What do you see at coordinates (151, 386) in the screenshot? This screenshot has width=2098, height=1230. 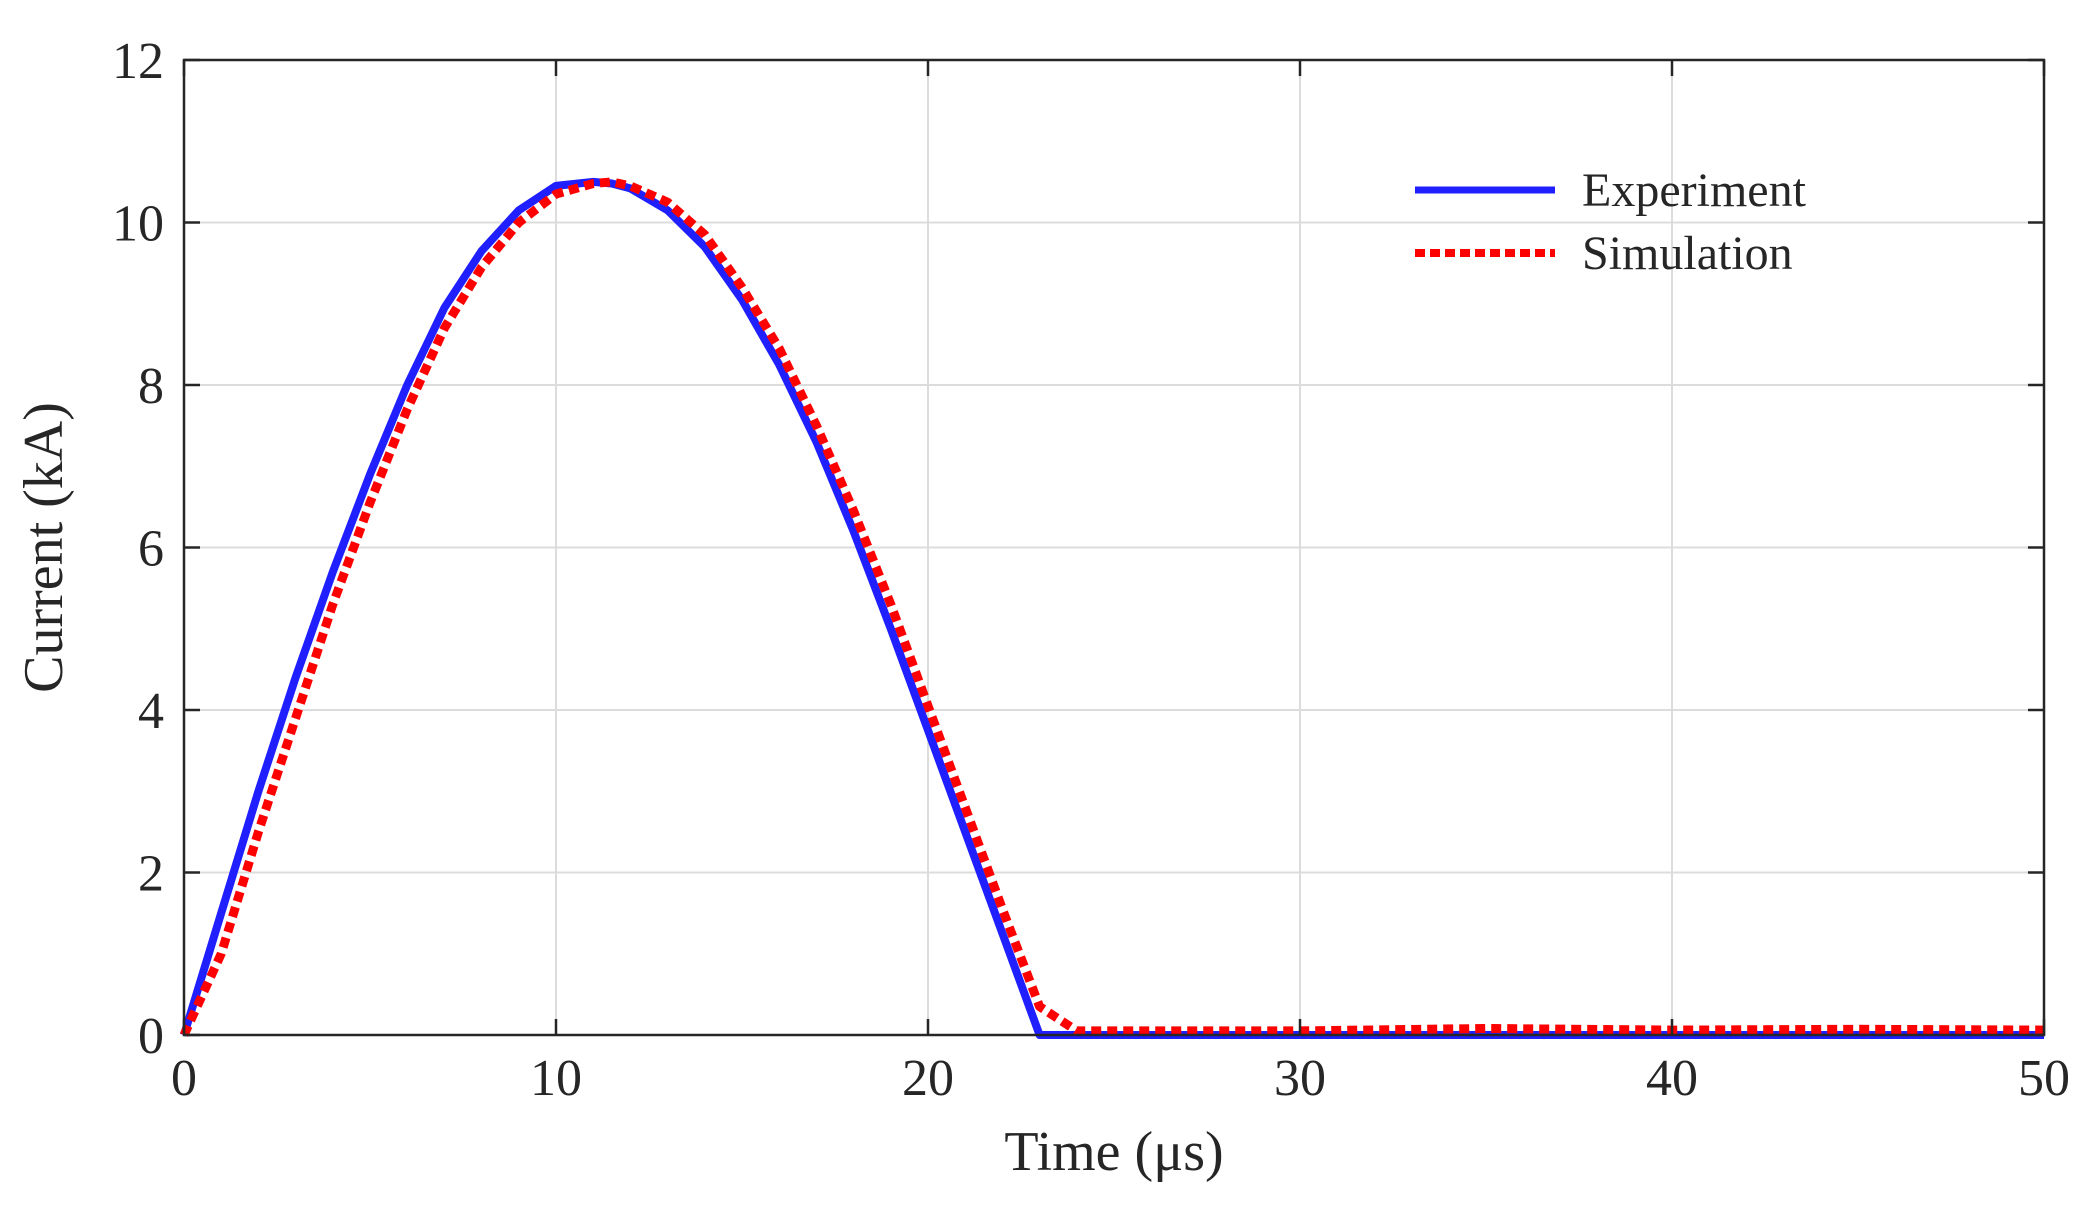 I see `y-tick-label: 8` at bounding box center [151, 386].